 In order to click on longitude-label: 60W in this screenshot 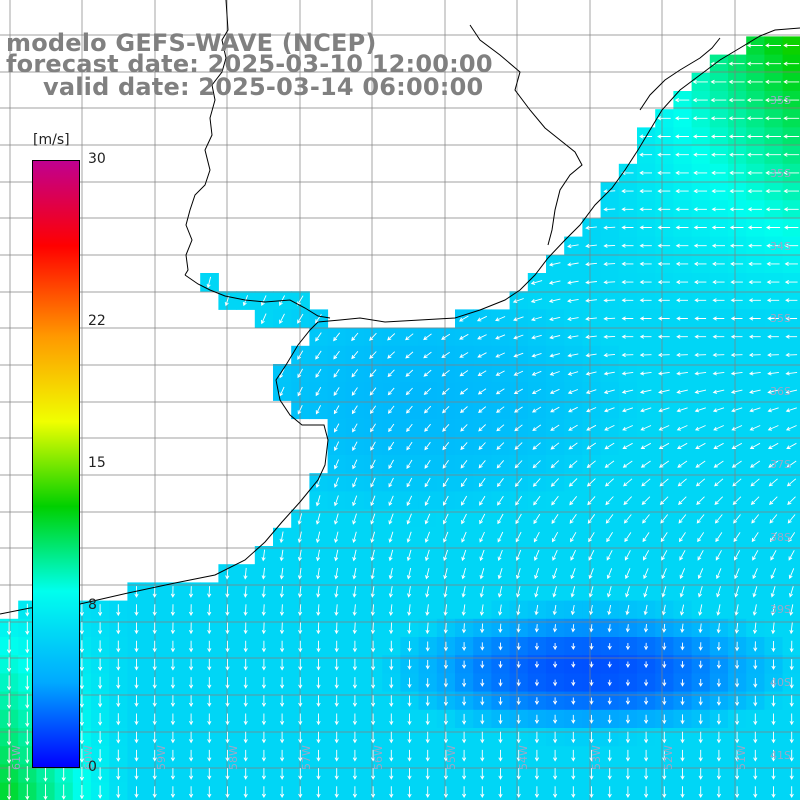, I will do `click(88, 757)`.